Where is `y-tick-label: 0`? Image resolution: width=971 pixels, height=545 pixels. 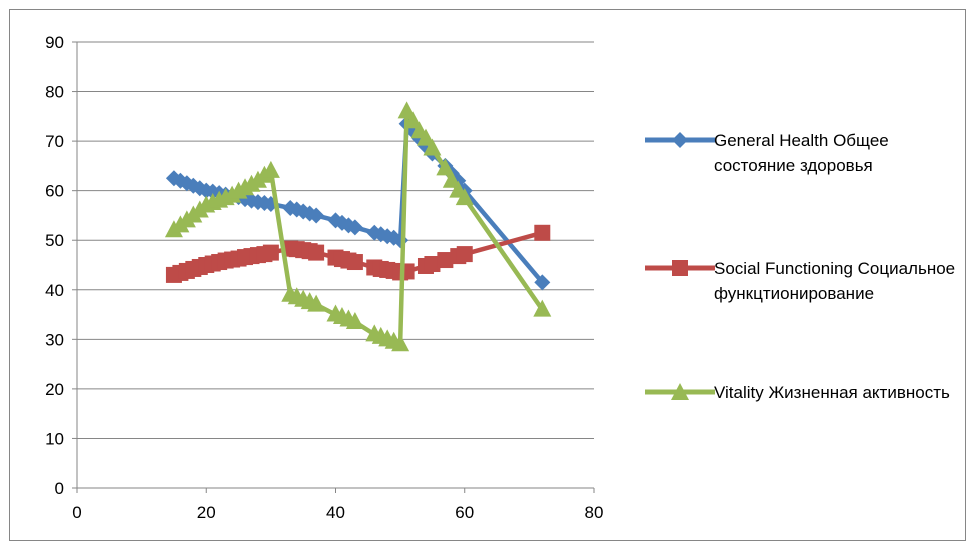 y-tick-label: 0 is located at coordinates (59, 488).